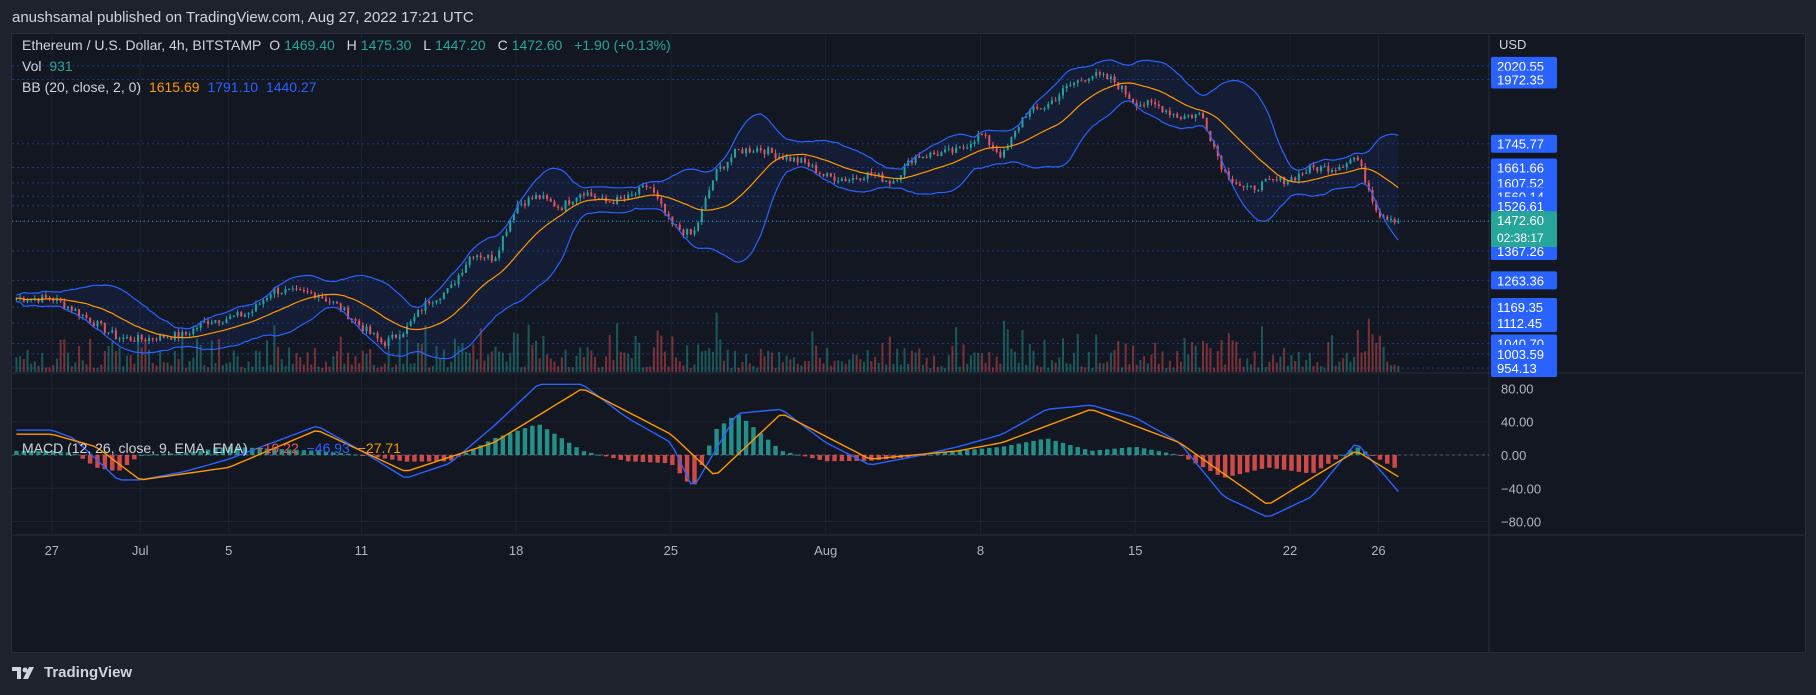 Image resolution: width=1816 pixels, height=695 pixels. What do you see at coordinates (1517, 368) in the screenshot?
I see `price-tick-label: 954.13` at bounding box center [1517, 368].